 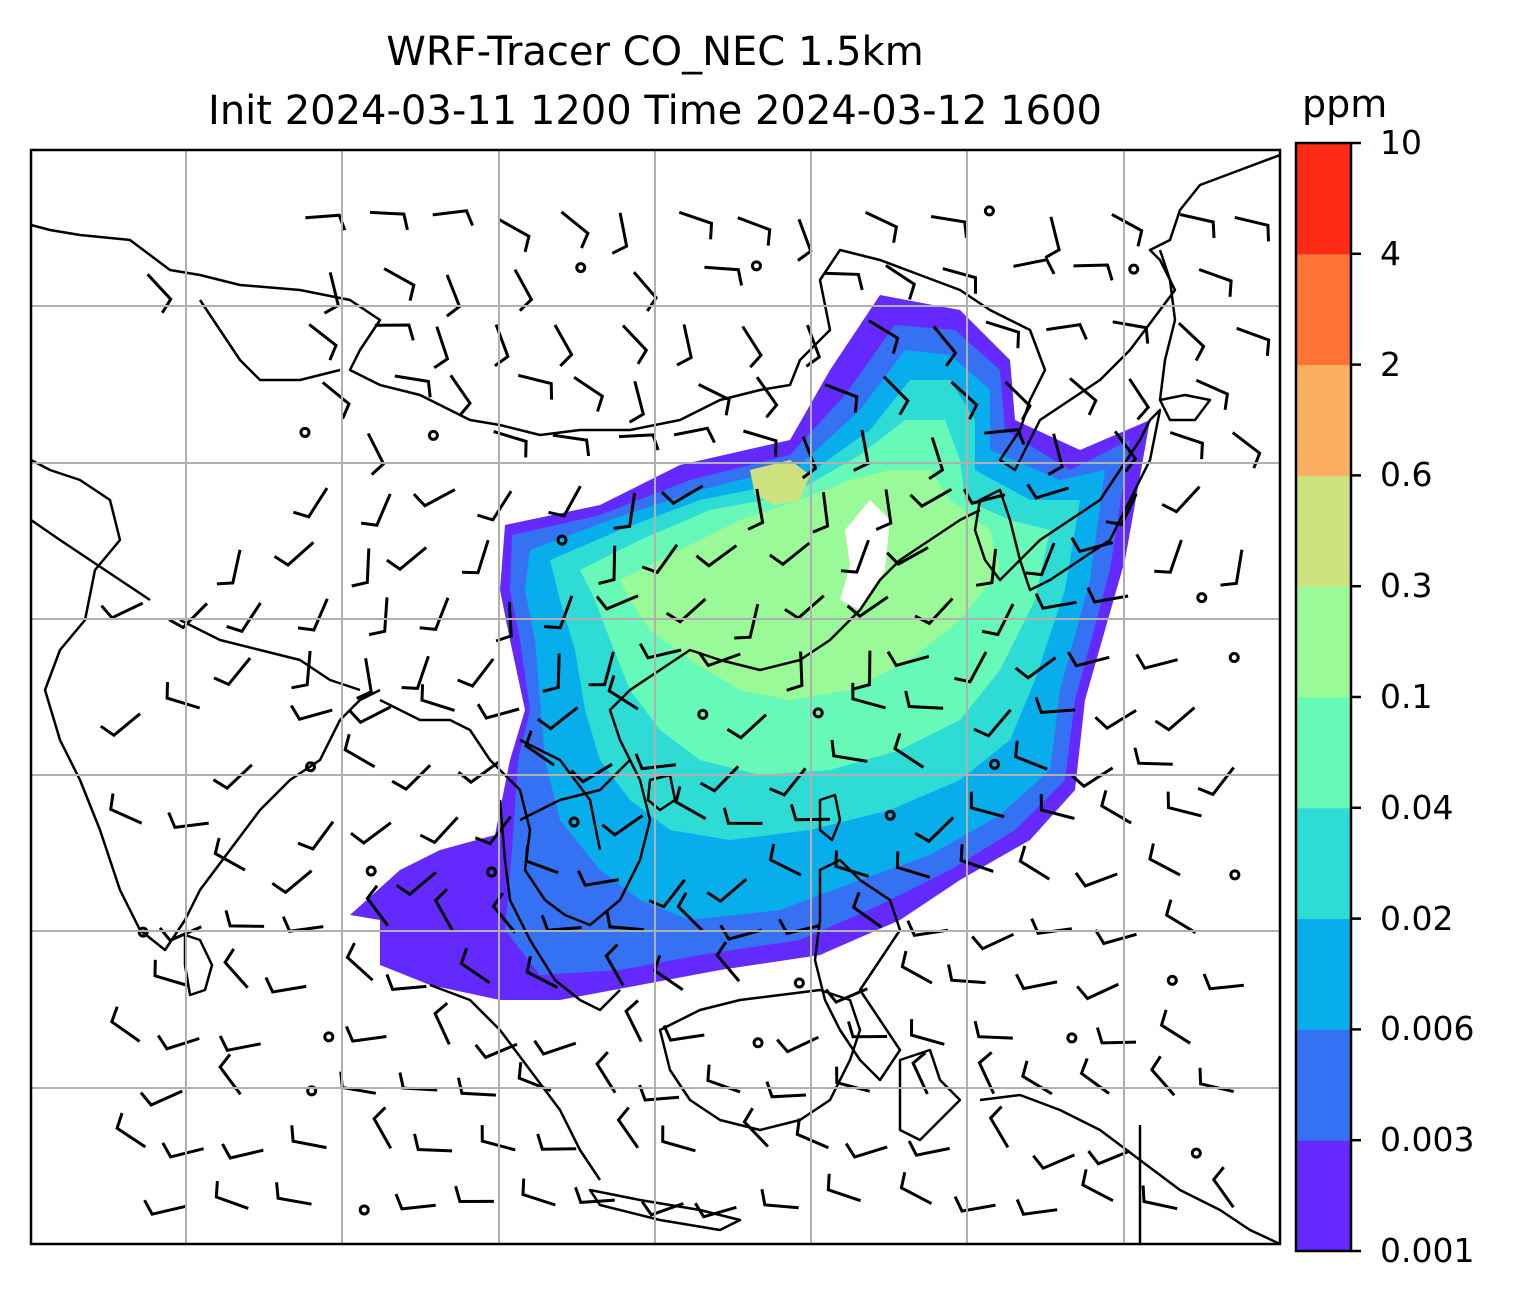 What do you see at coordinates (780, 482) in the screenshot?
I see `plume-level-0.3` at bounding box center [780, 482].